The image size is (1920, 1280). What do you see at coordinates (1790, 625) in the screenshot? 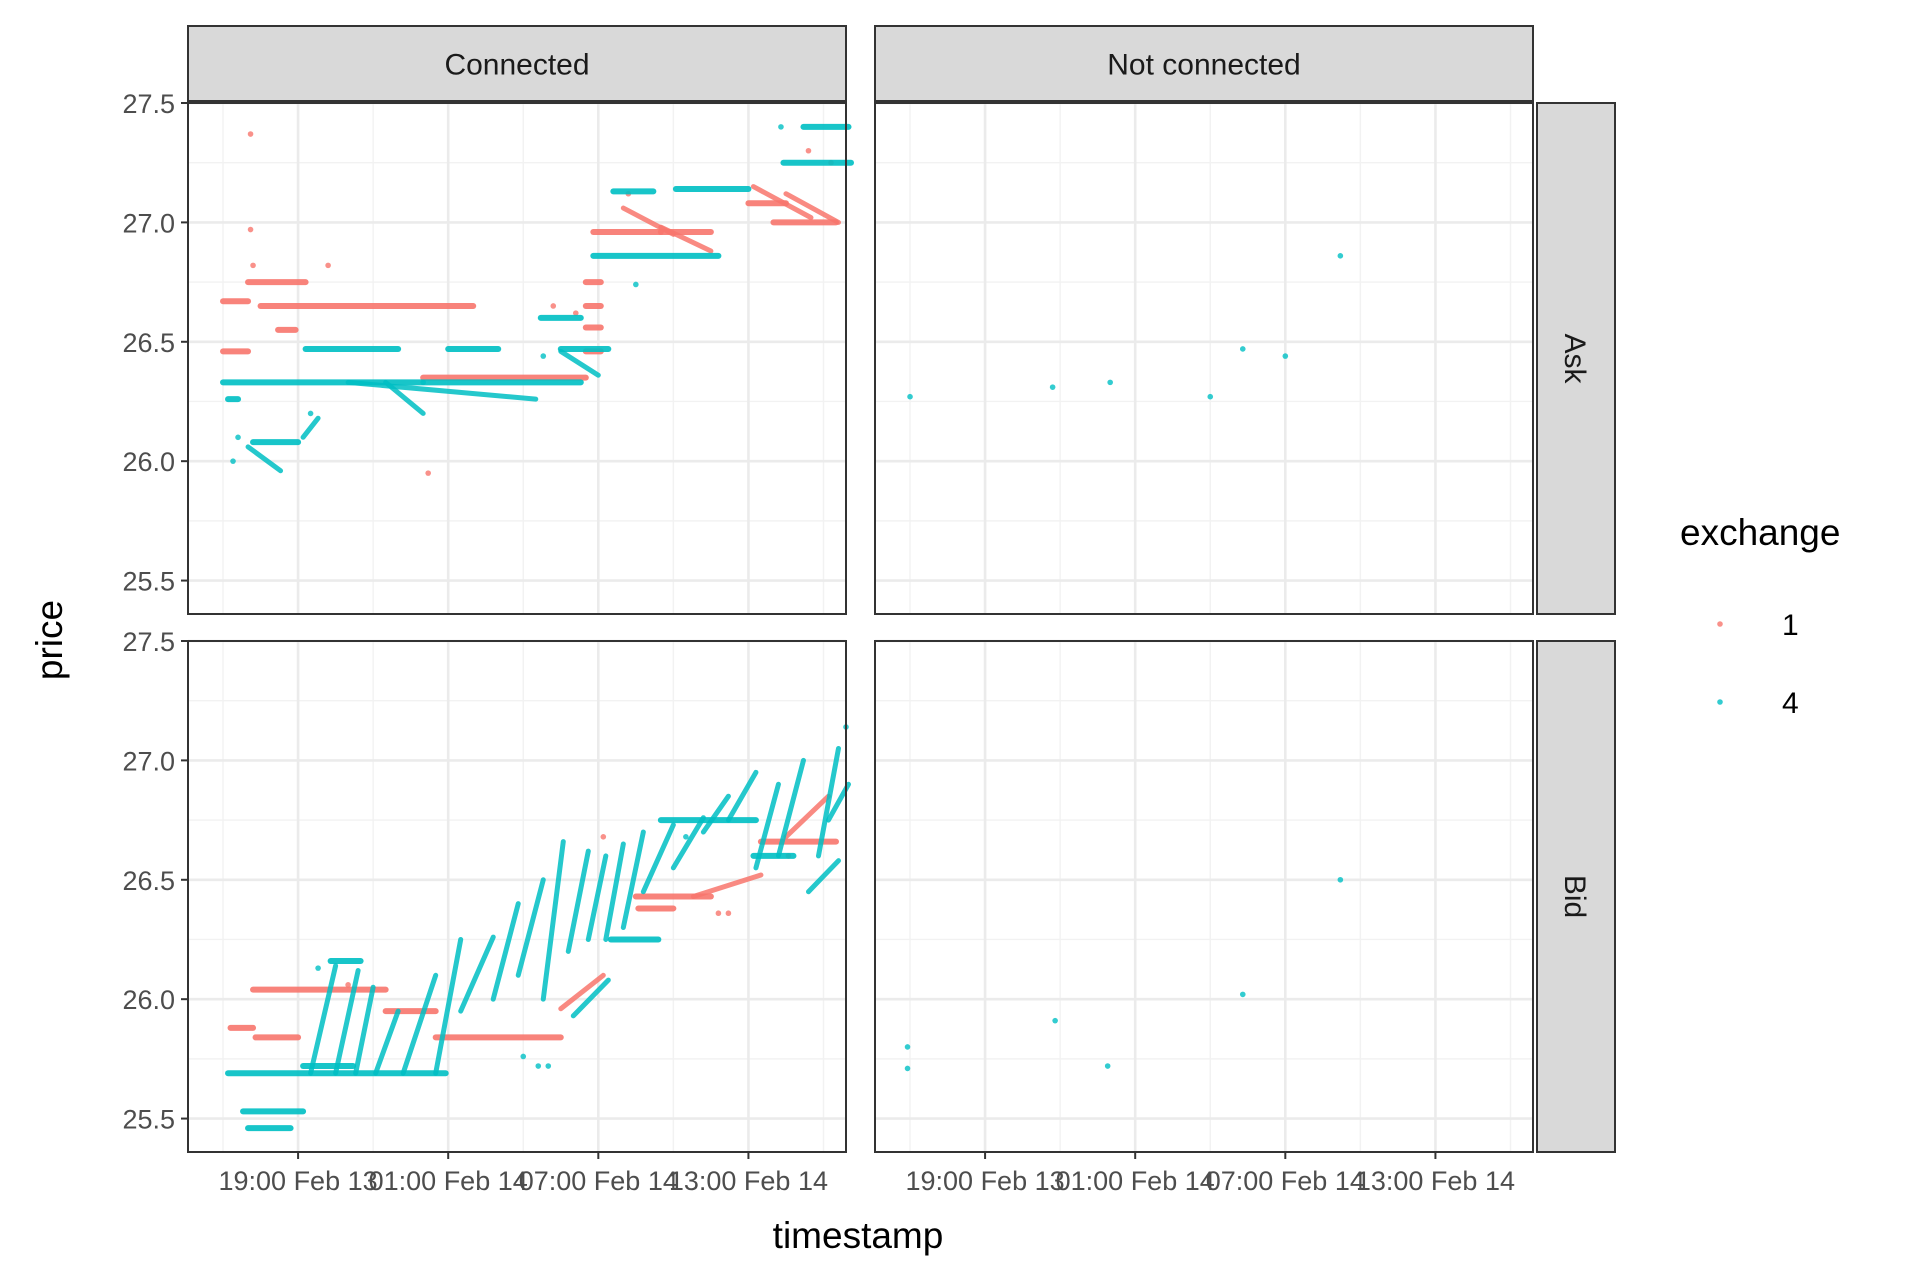
I see `legend-label: 1` at bounding box center [1790, 625].